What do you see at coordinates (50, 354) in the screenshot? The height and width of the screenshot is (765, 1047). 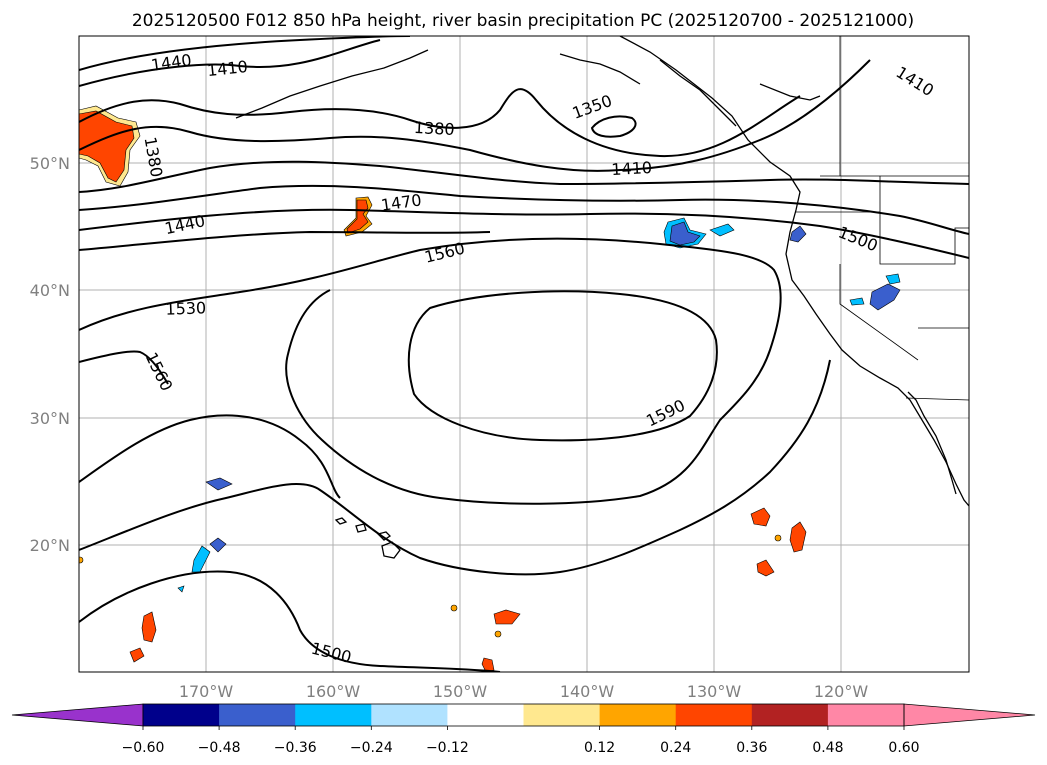 I see `latitude-labels: 50°N 40°N 30°N 20°N` at bounding box center [50, 354].